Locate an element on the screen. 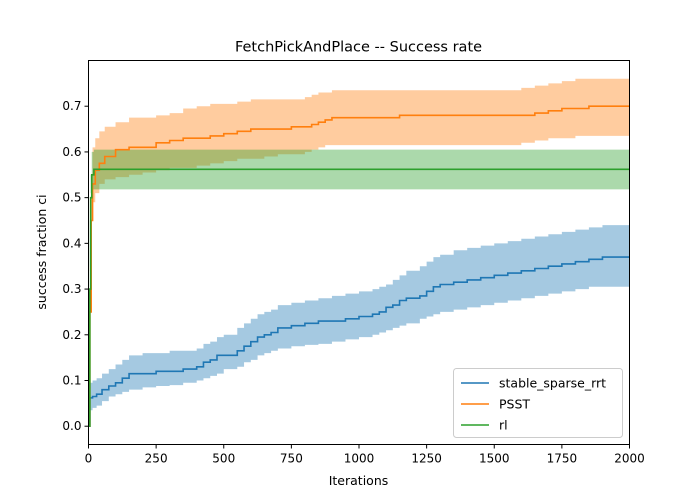 The image size is (700, 500). legend-label-psst: PSST is located at coordinates (514, 404).